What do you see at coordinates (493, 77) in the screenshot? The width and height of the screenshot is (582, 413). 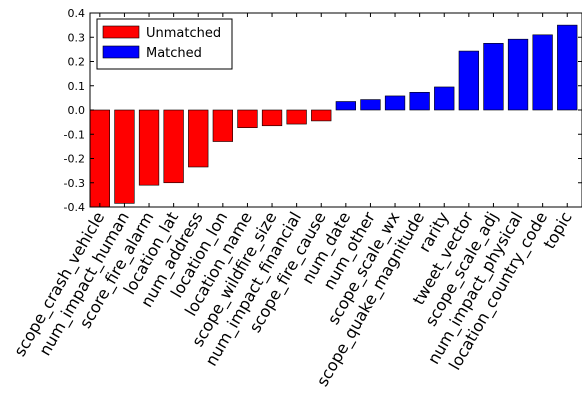 I see `bar-scope-scale-adj` at bounding box center [493, 77].